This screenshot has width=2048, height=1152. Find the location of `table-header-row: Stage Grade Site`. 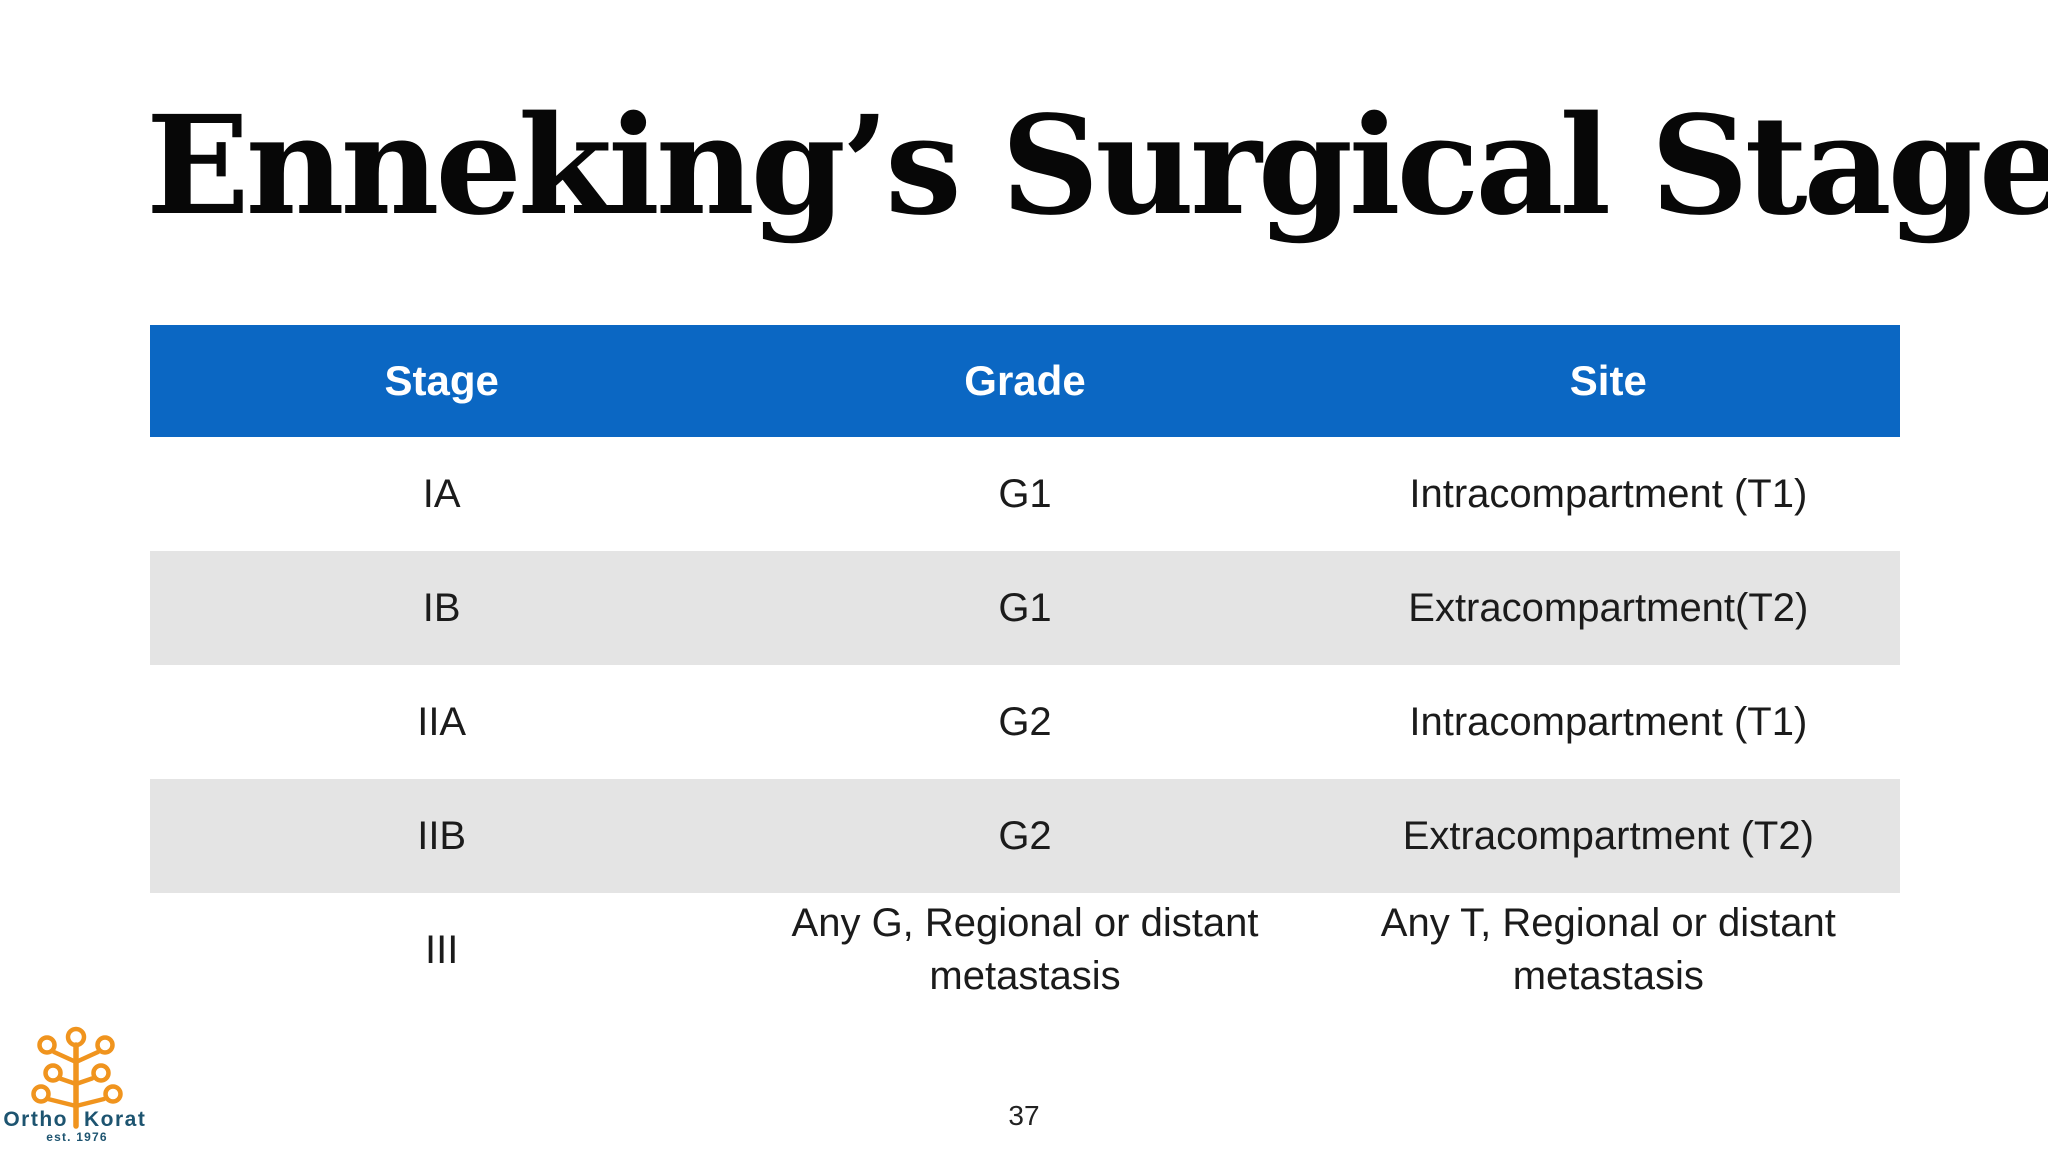

table-header-row: Stage Grade Site is located at coordinates (1025, 381).